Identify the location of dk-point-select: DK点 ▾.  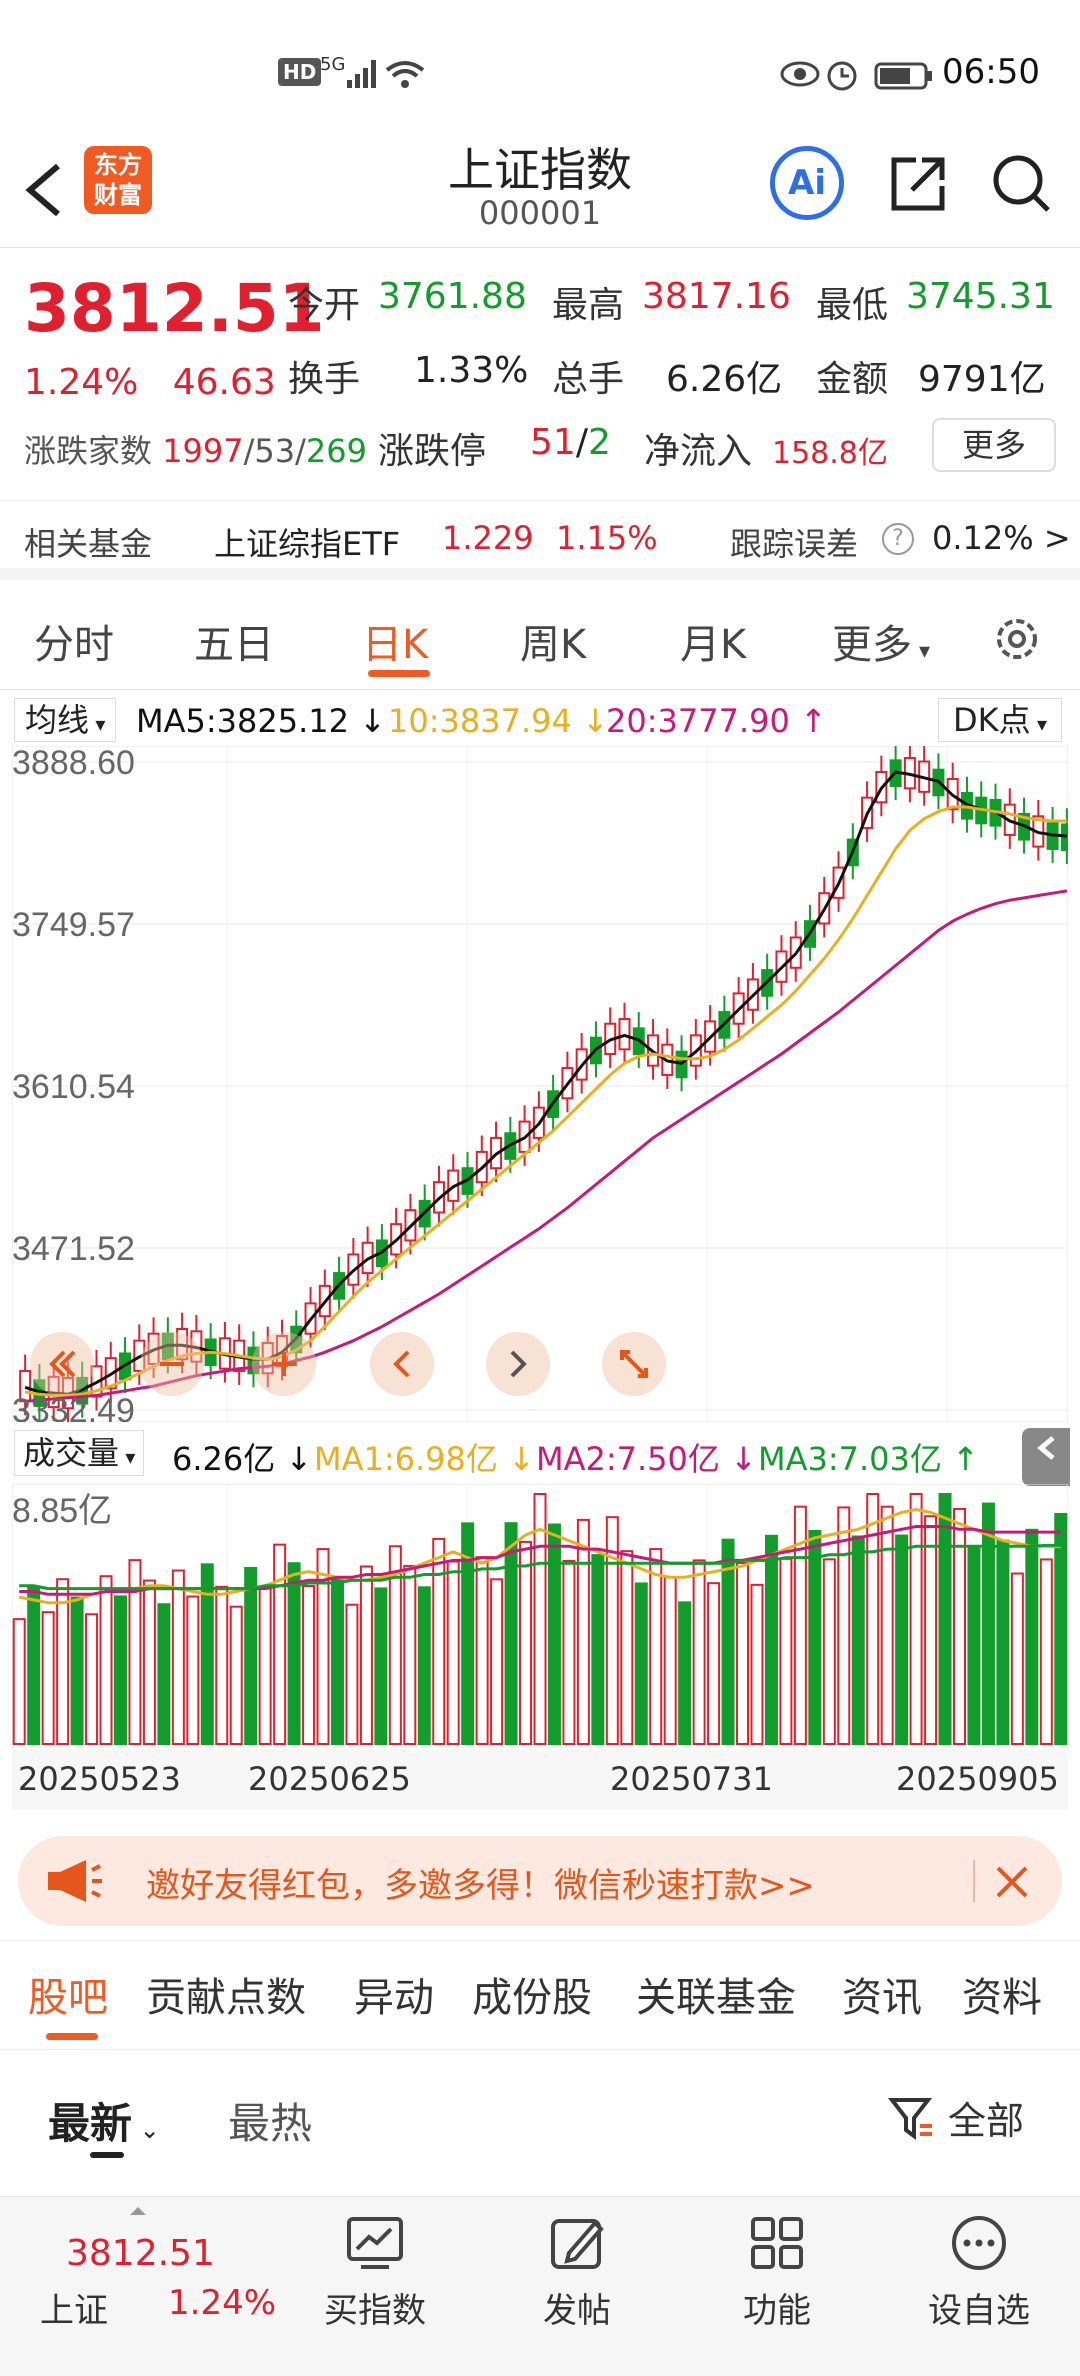
(1000, 720).